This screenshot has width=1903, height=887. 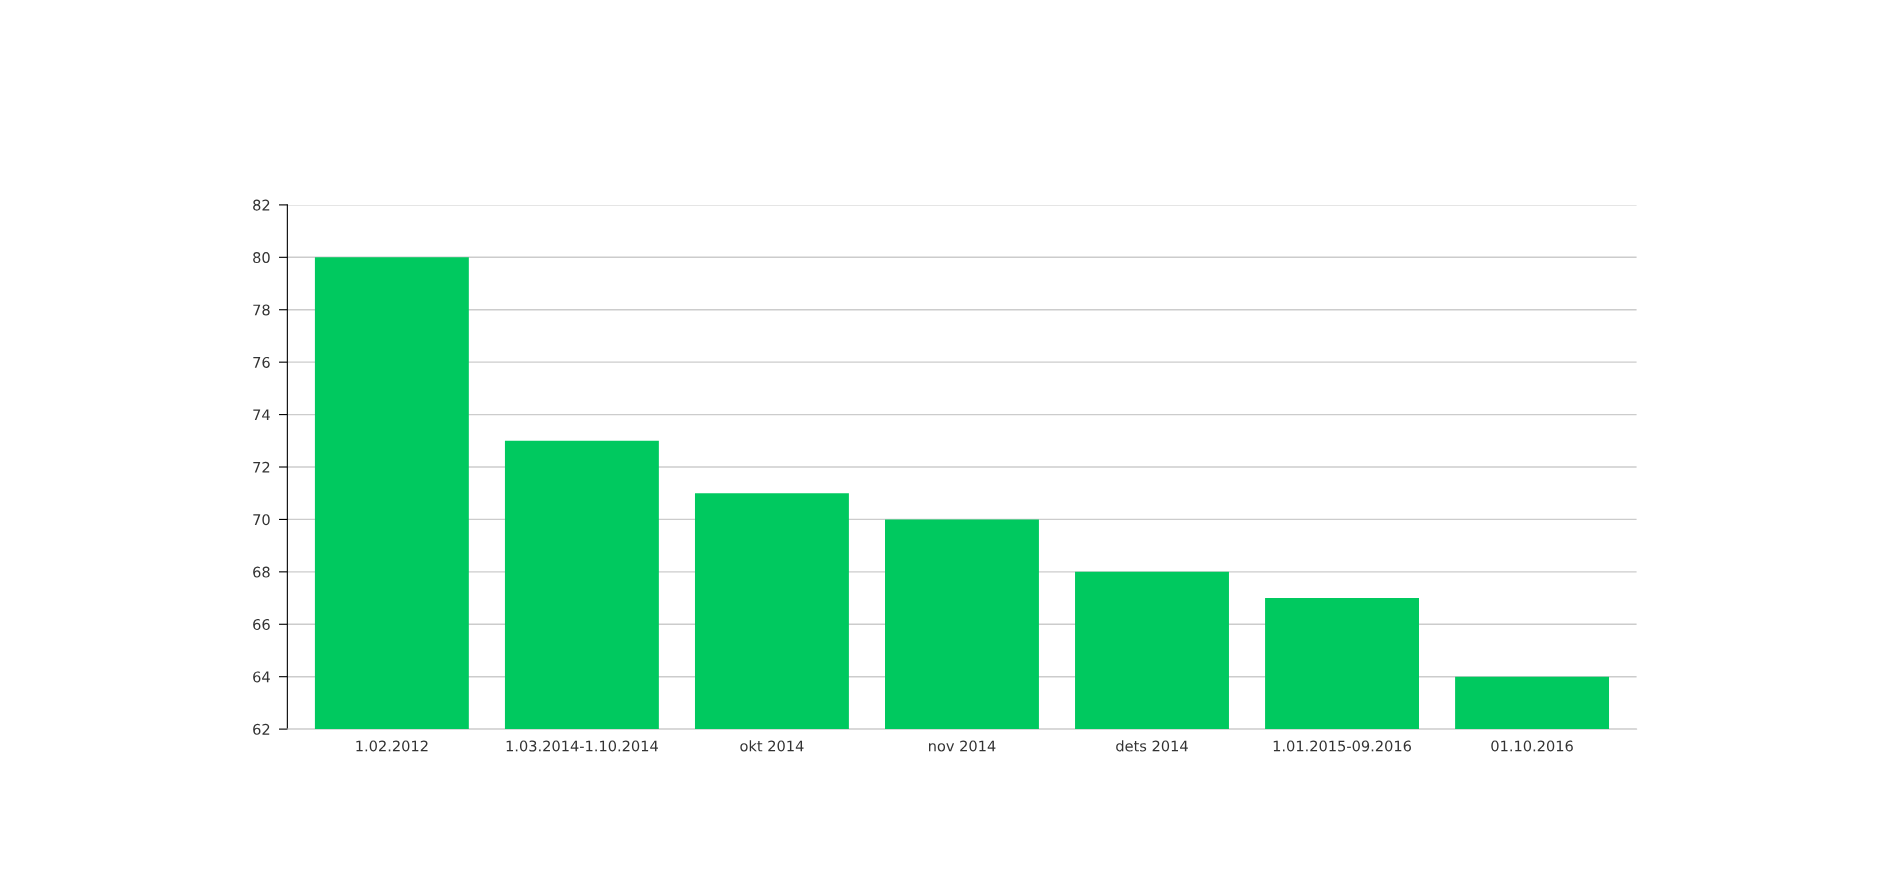 I want to click on y-tick-label: 62, so click(x=261, y=729).